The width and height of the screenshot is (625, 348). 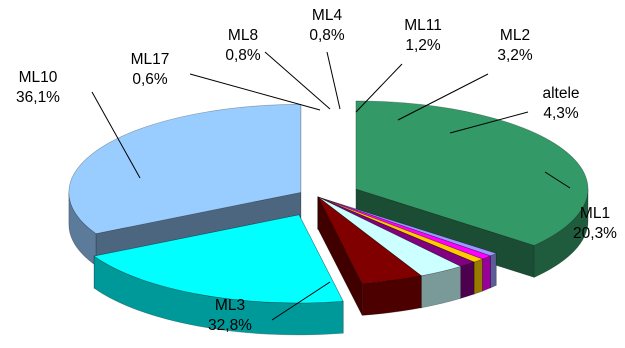 What do you see at coordinates (561, 113) in the screenshot?
I see `slice-value-altele: 4,3%` at bounding box center [561, 113].